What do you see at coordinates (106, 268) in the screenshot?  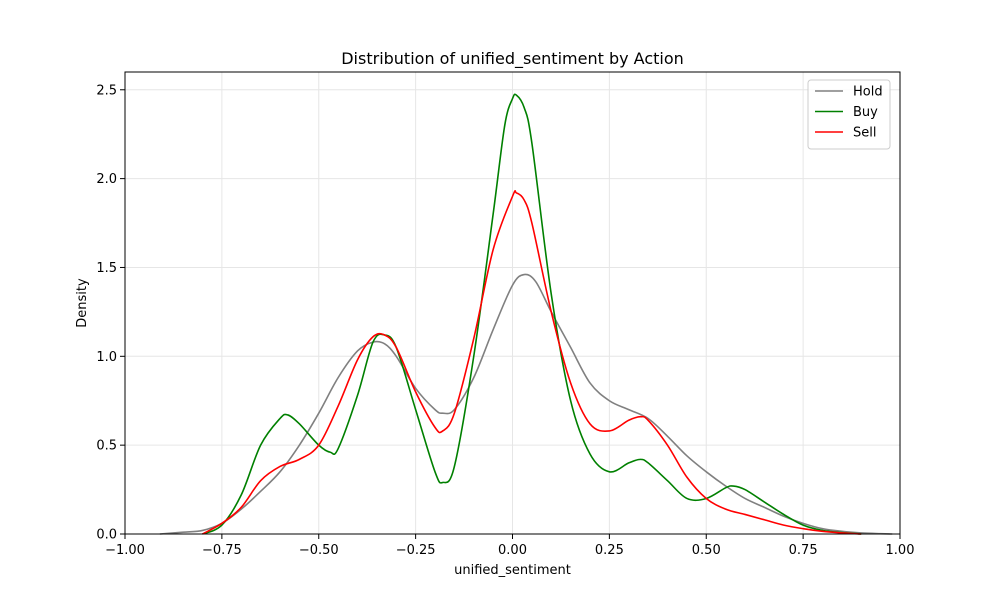 I see `y-tick-label: 1.5` at bounding box center [106, 268].